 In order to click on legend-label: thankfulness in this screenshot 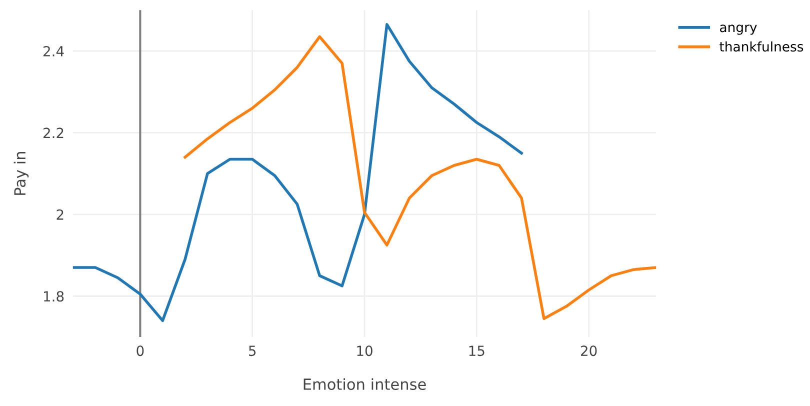, I will do `click(762, 46)`.